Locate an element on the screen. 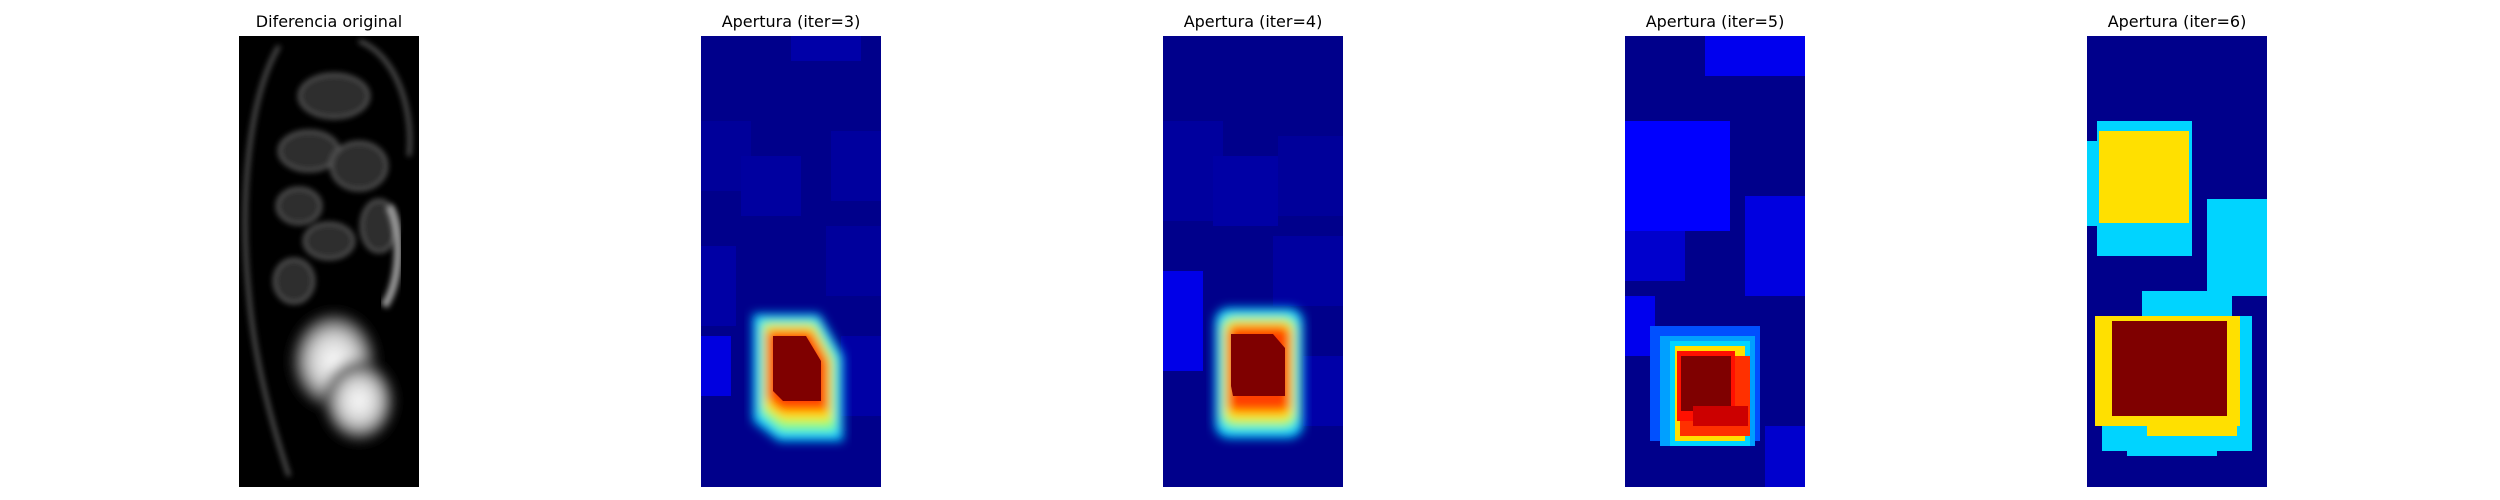  grayscale-image is located at coordinates (329, 261).